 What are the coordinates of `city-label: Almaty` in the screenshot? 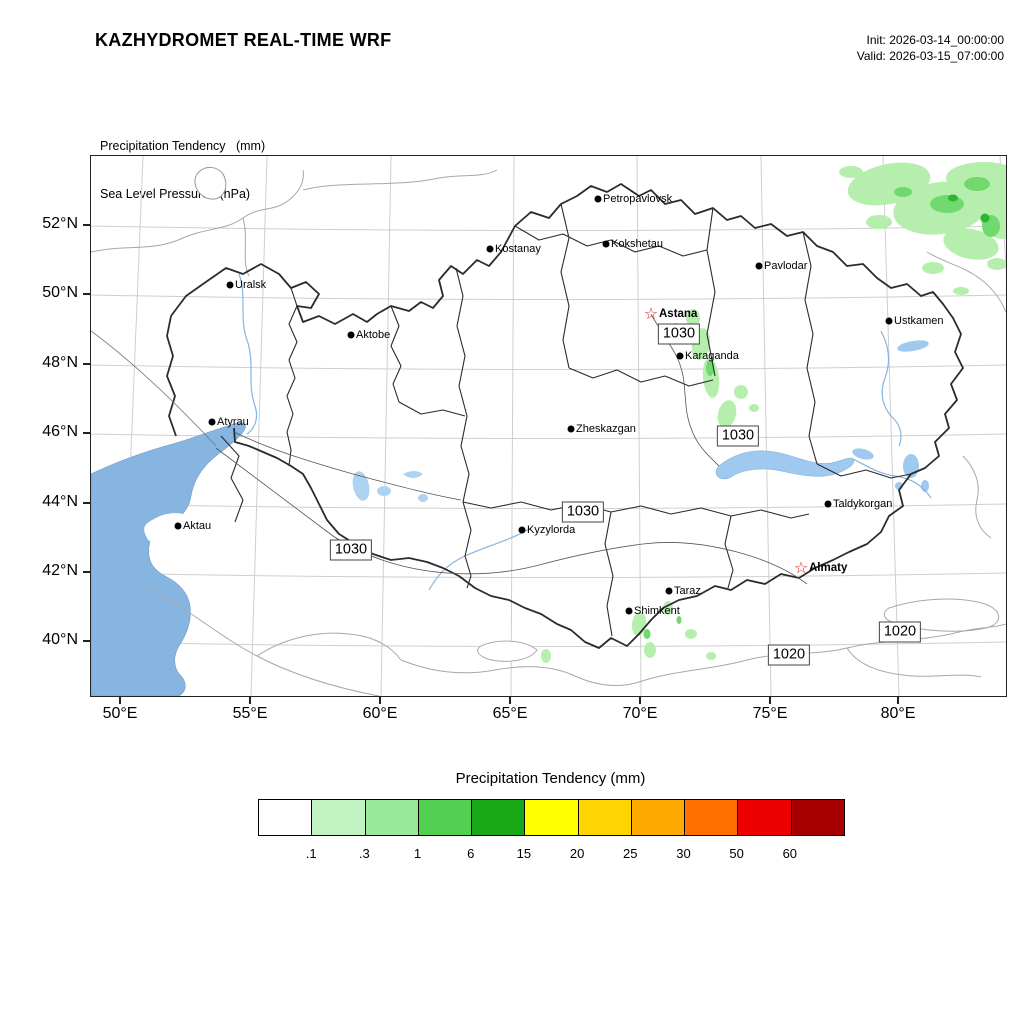 It's located at (828, 568).